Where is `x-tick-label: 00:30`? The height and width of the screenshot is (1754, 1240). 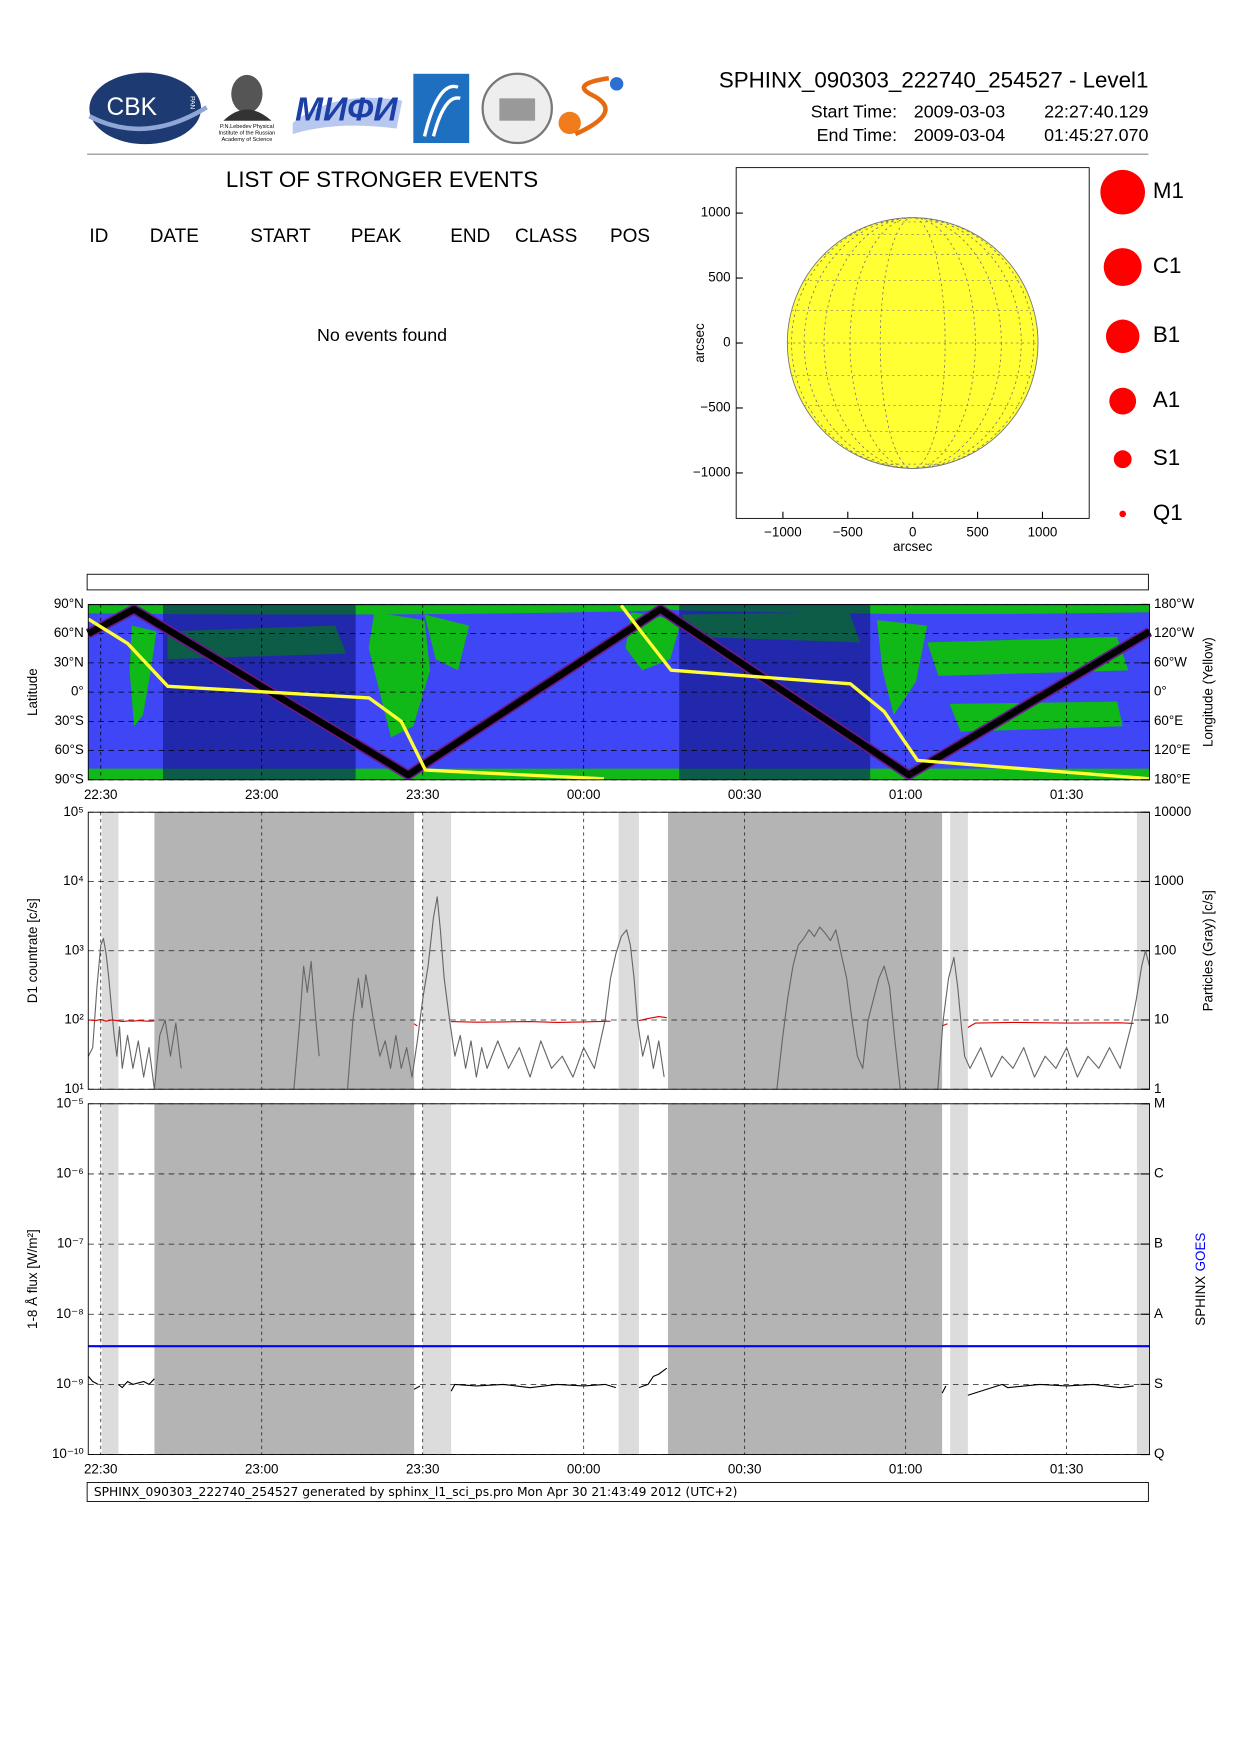 x-tick-label: 00:30 is located at coordinates (745, 1469).